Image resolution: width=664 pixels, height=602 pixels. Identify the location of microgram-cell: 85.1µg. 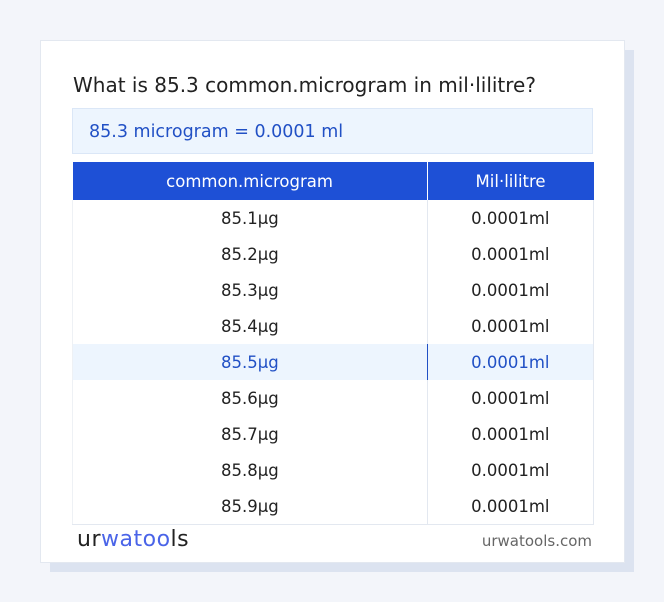
(250, 218).